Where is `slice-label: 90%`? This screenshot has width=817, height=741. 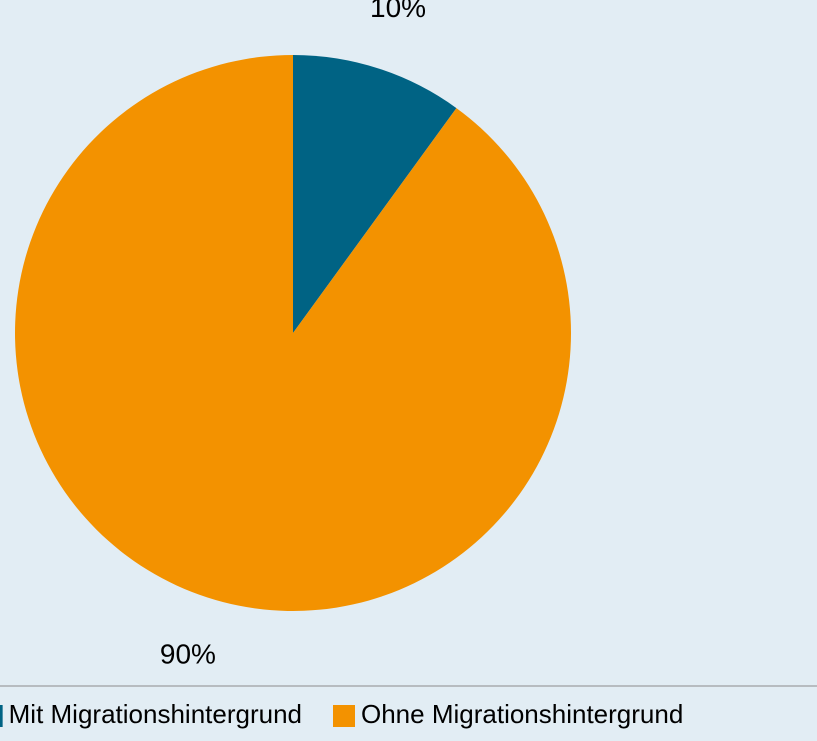
slice-label: 90% is located at coordinates (188, 654).